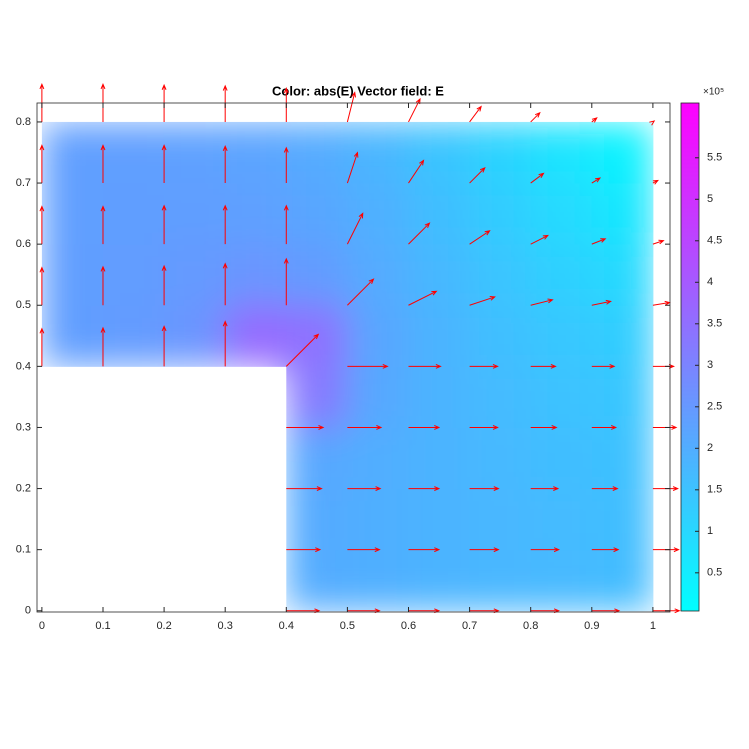 This screenshot has height=749, width=749. Describe the element at coordinates (286, 626) in the screenshot. I see `x-tick-label: 0.4` at that location.